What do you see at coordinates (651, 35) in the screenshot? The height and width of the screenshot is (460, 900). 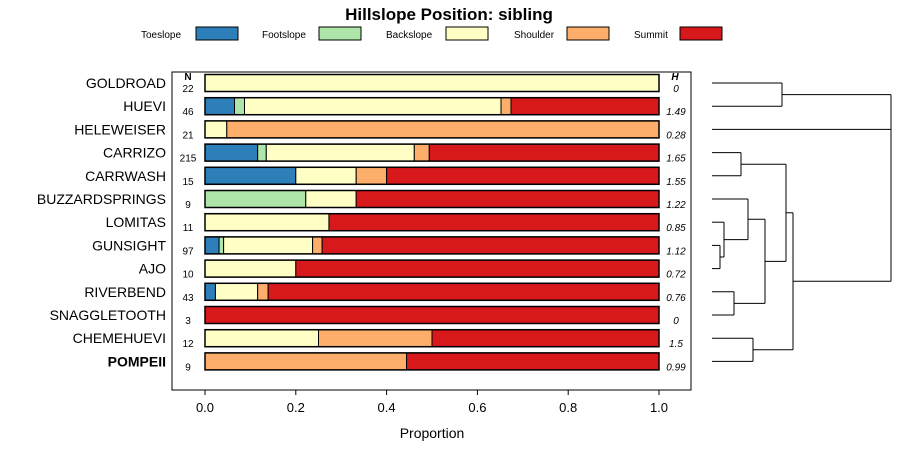 I see `legend-label: Summit` at bounding box center [651, 35].